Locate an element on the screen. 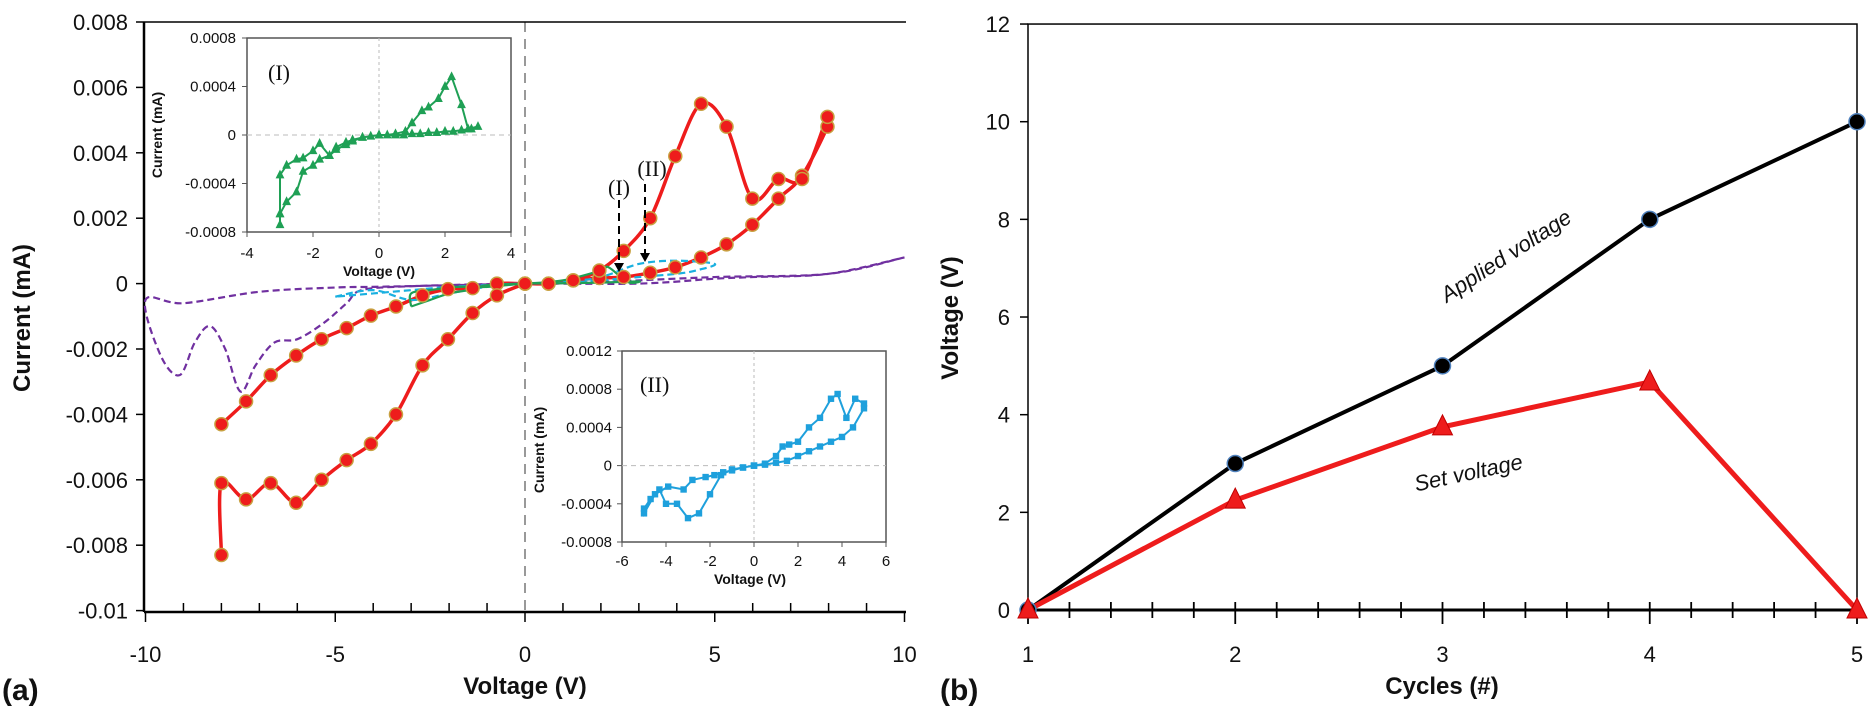  inset-I-x-tick-label: -2 is located at coordinates (312, 253).